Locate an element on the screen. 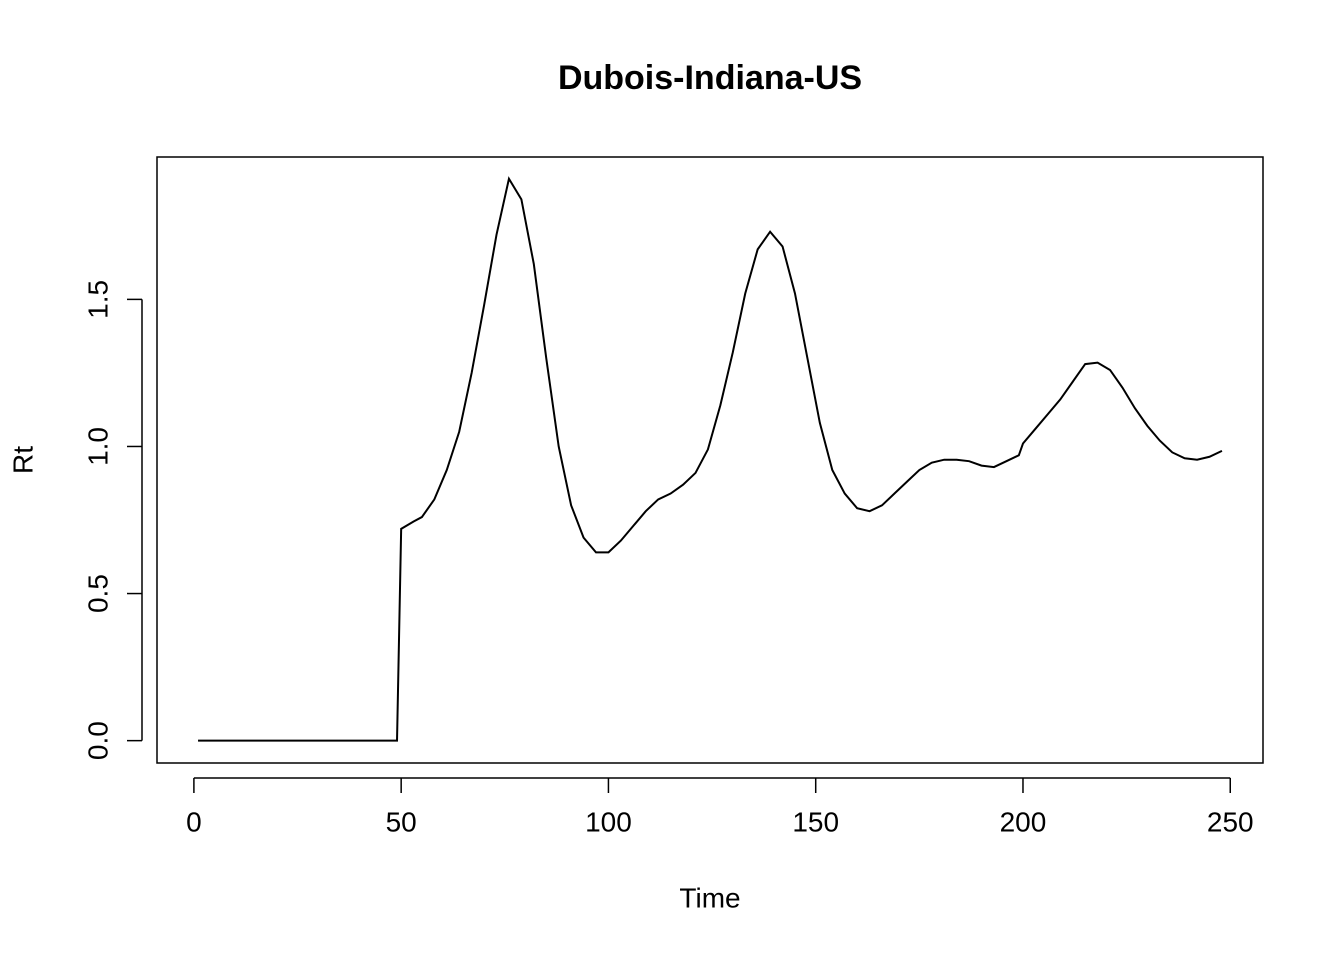  y-tick-label: 0.0 is located at coordinates (97, 740).